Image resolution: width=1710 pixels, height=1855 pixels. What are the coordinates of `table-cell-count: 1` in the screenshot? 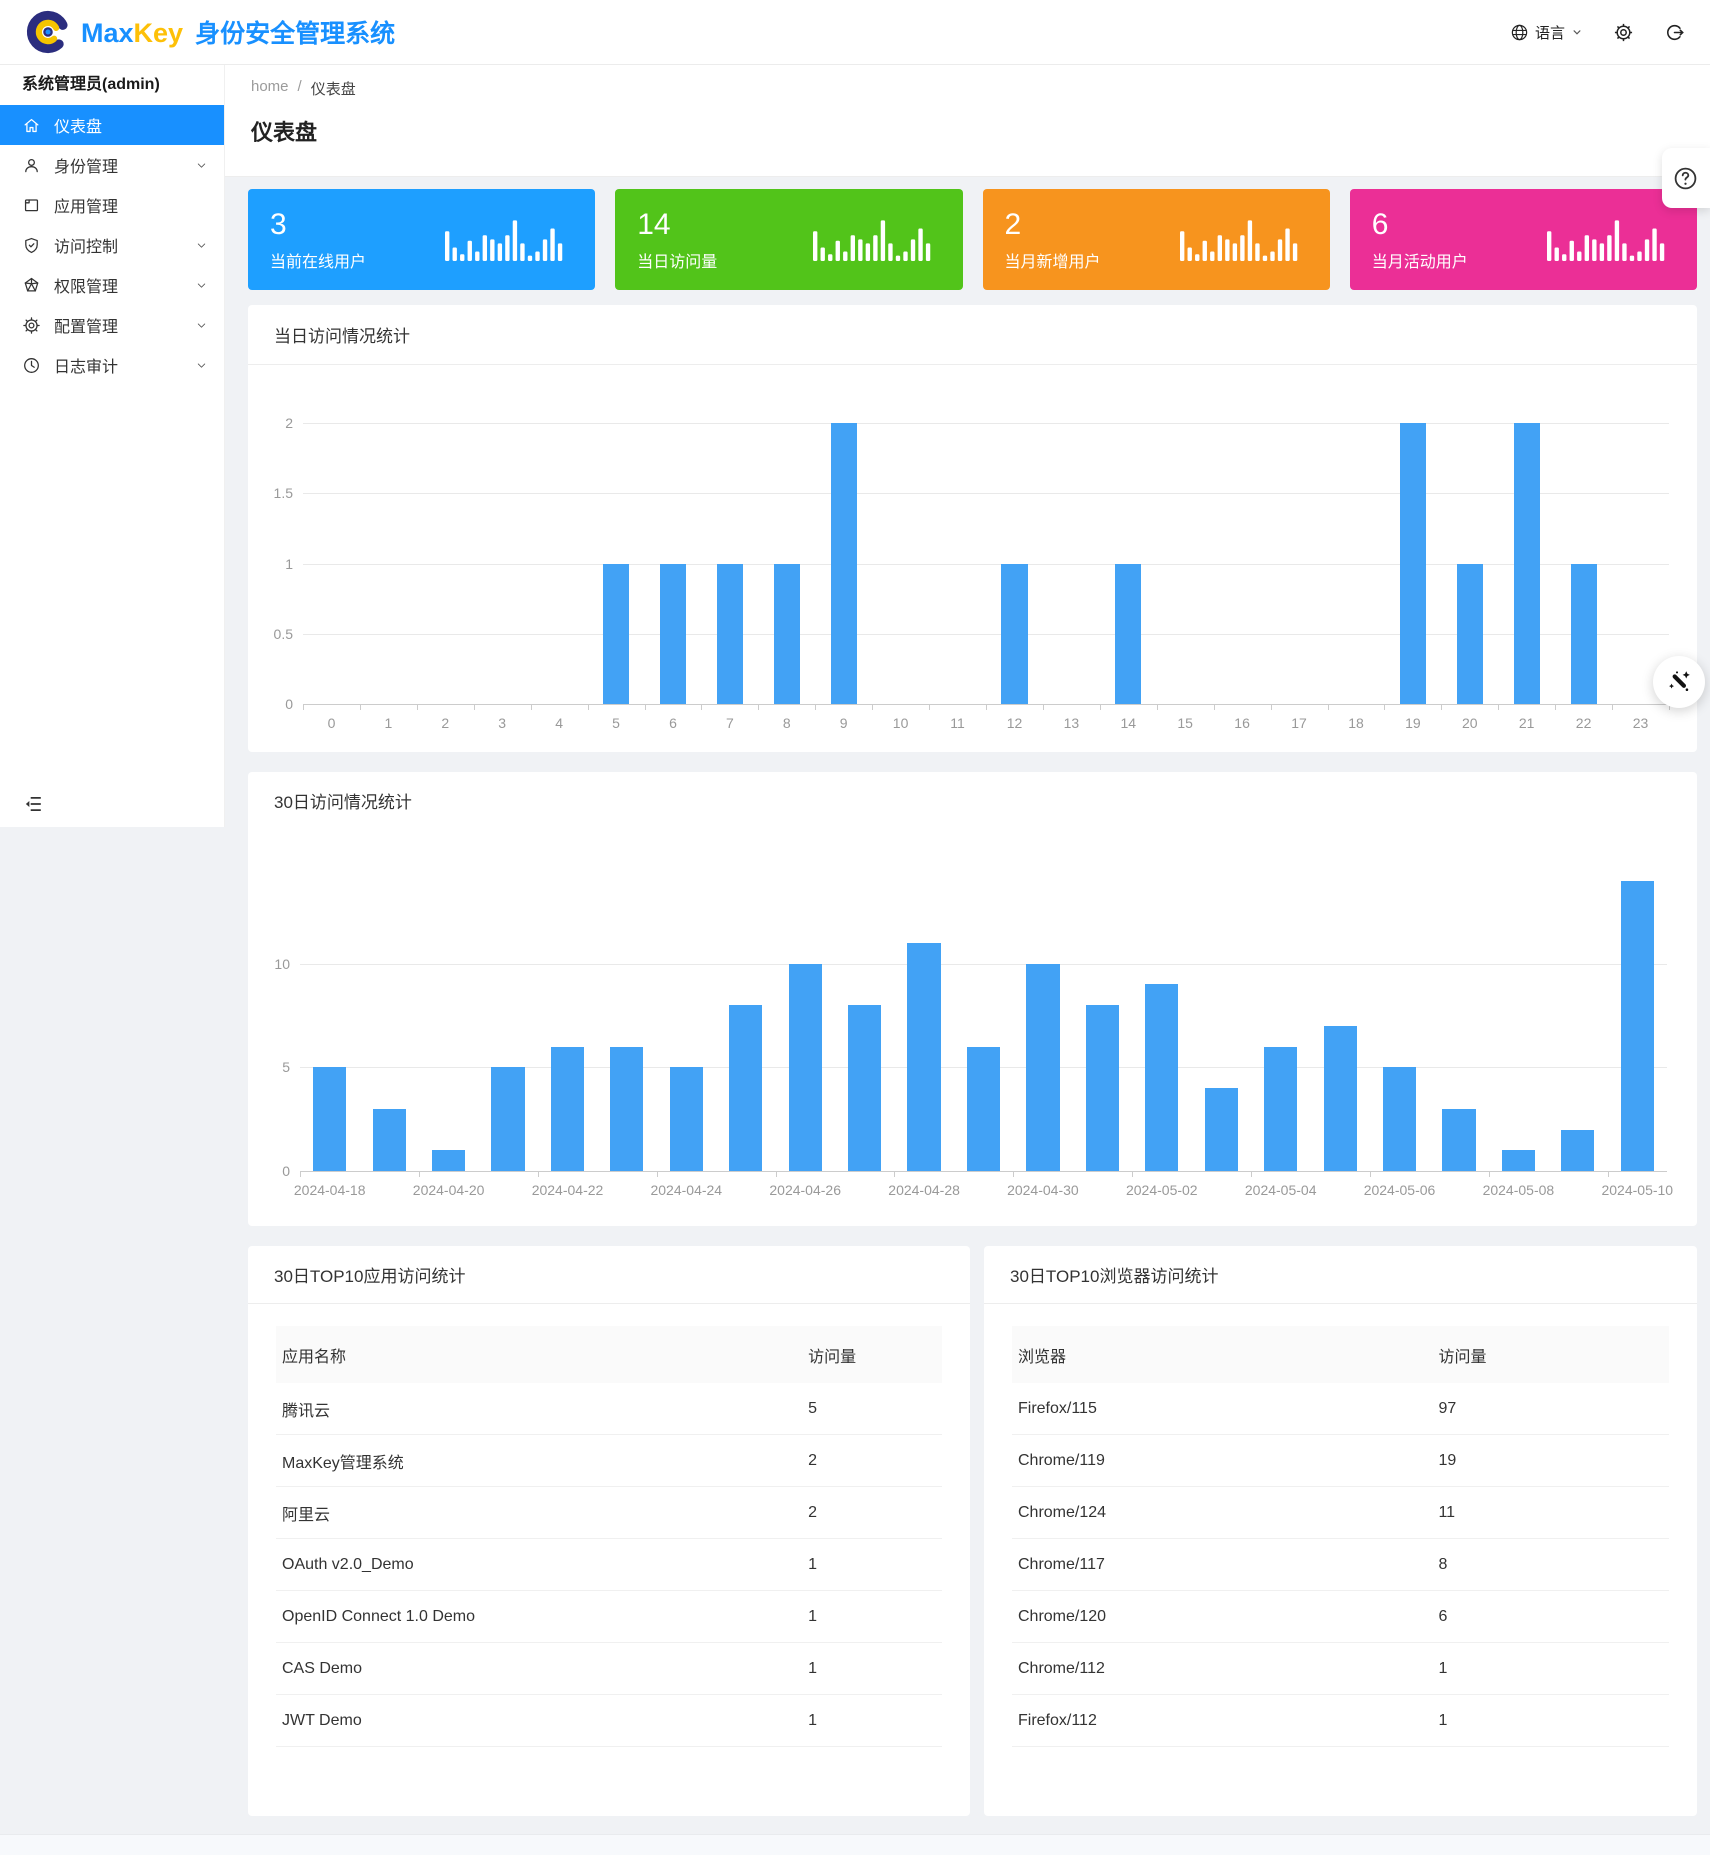 It's located at (813, 1616).